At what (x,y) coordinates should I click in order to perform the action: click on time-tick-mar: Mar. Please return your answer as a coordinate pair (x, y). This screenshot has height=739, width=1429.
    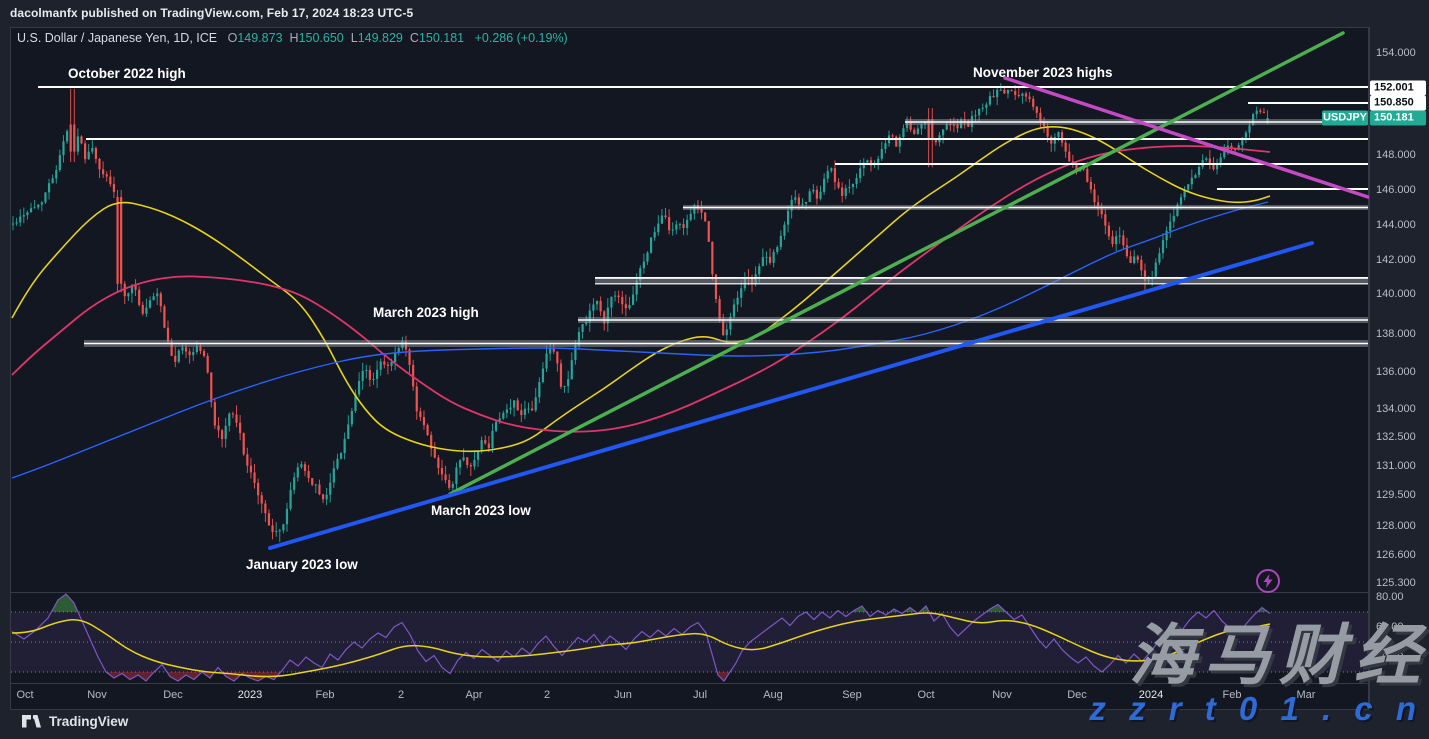
    Looking at the image, I should click on (1306, 695).